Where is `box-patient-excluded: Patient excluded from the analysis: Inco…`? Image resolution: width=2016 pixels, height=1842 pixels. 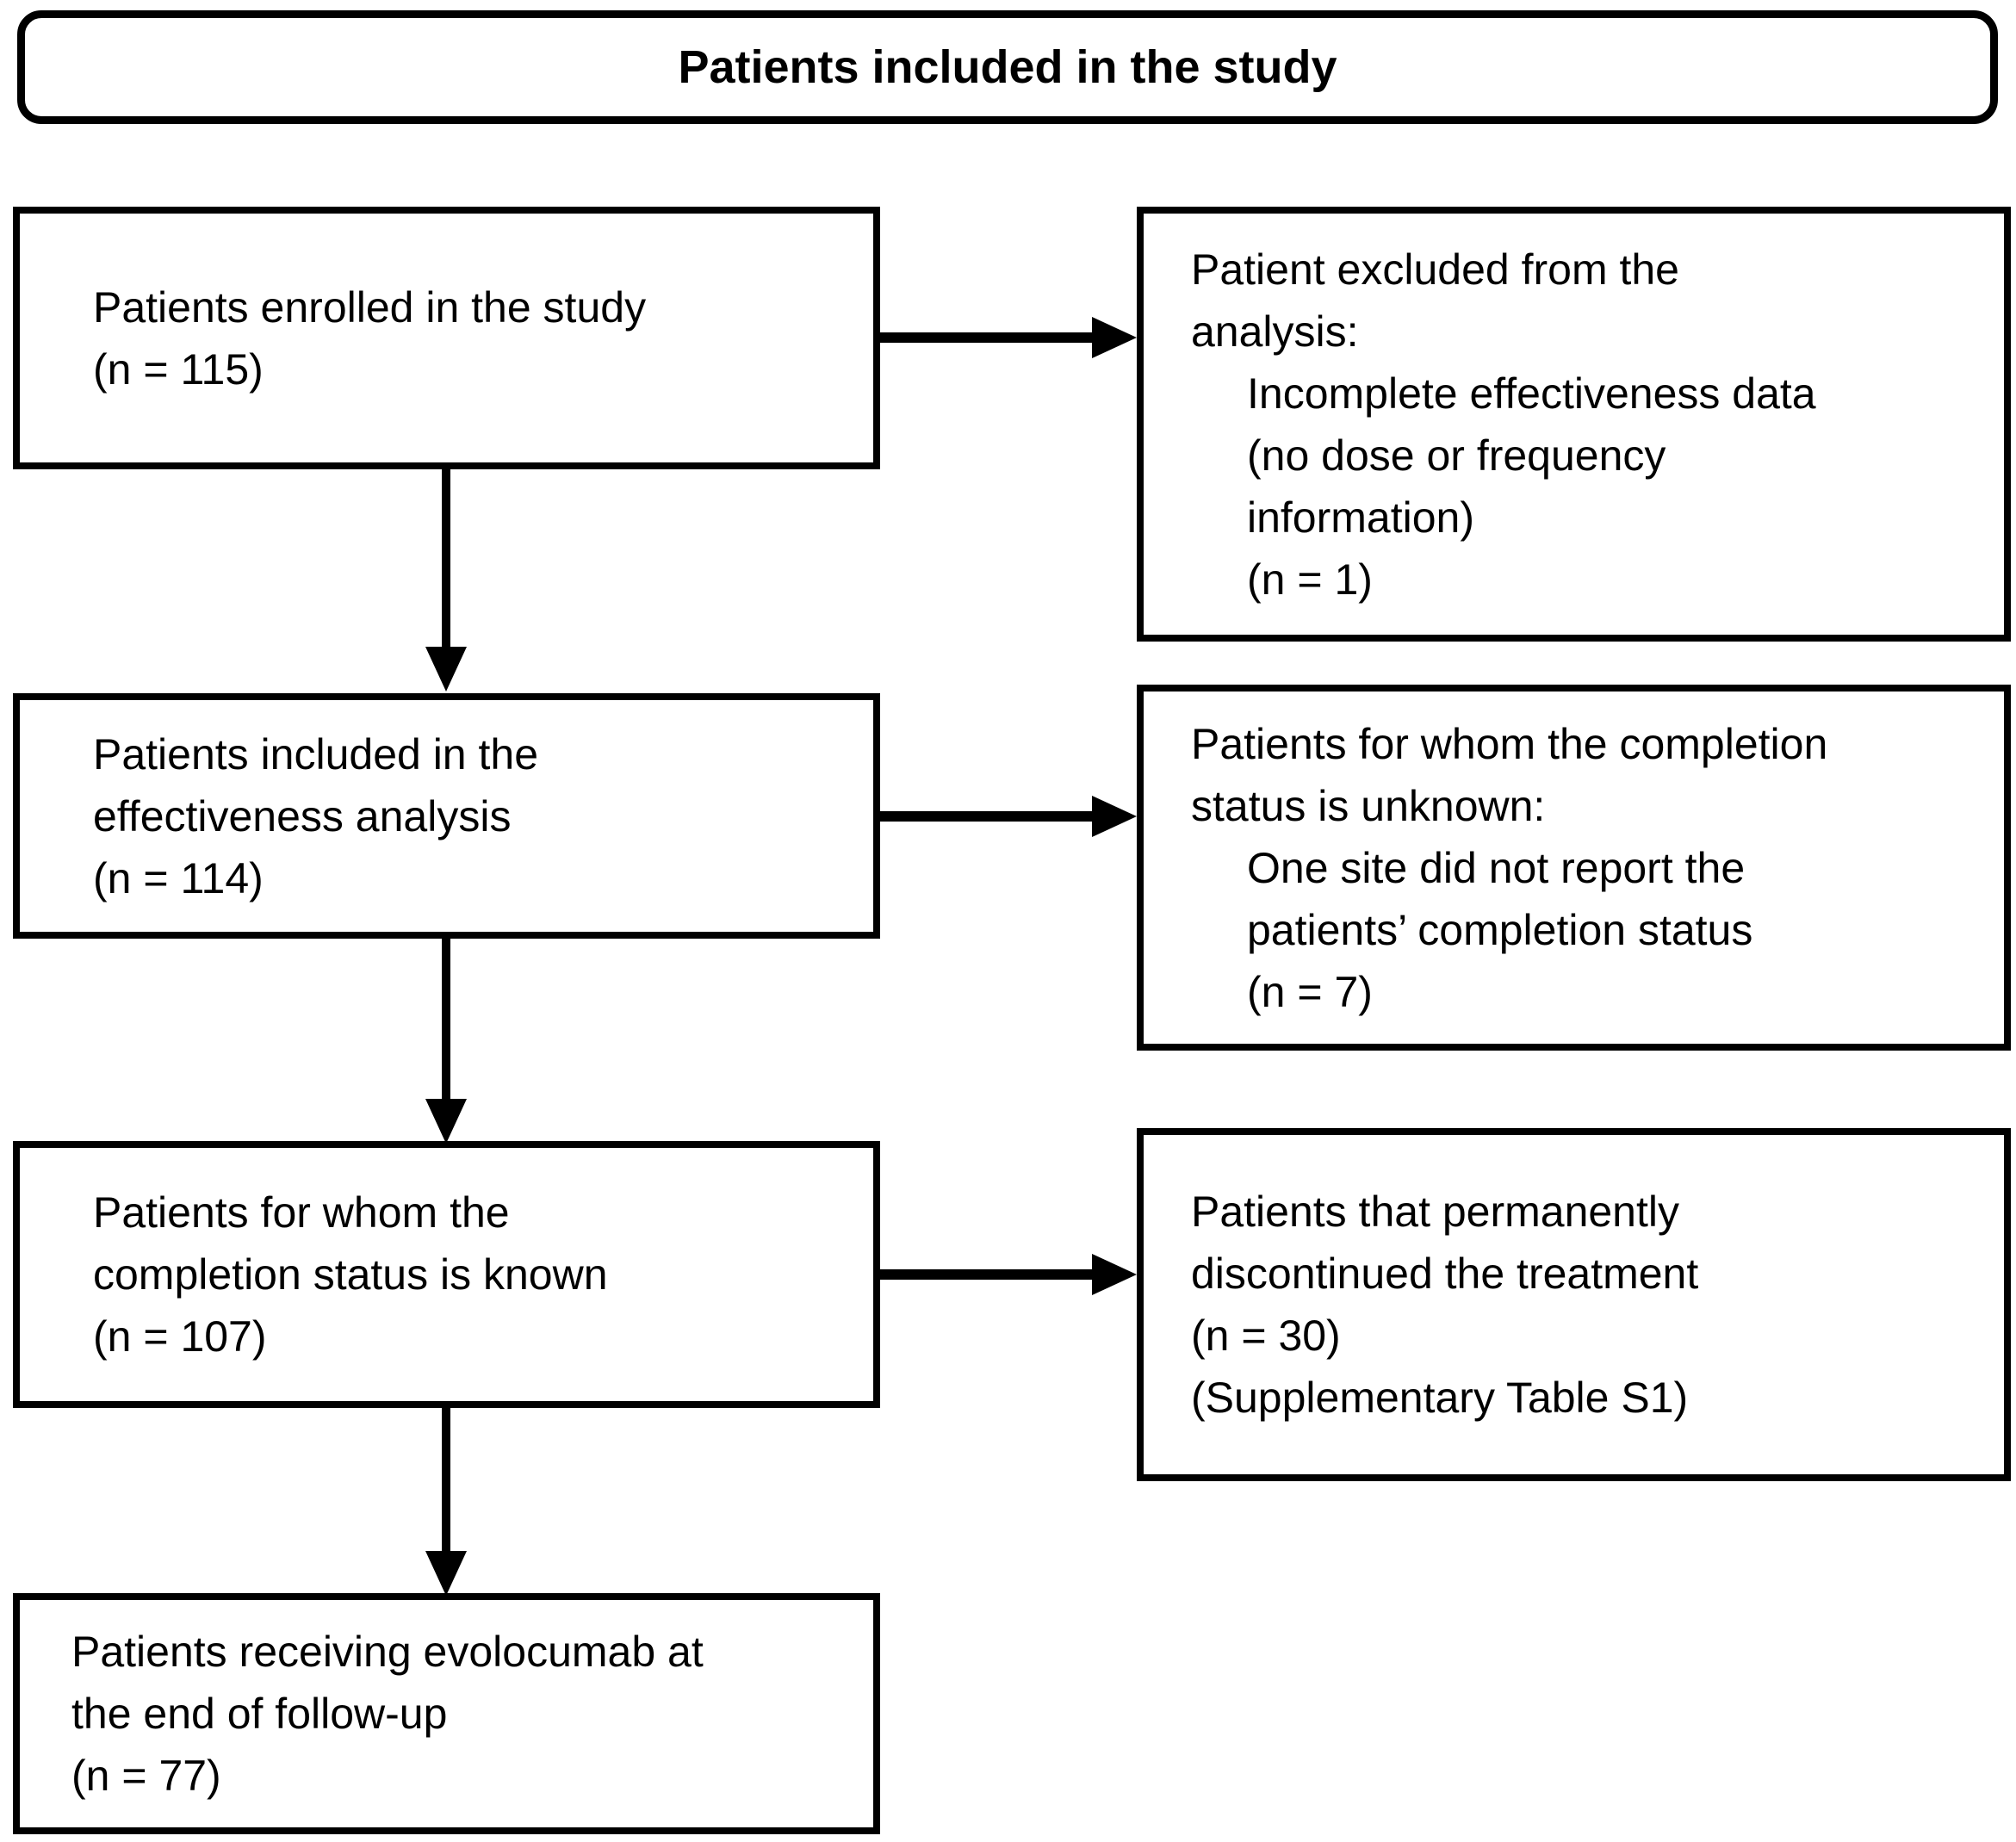
box-patient-excluded: Patient excluded from the analysis: Inco… is located at coordinates (1574, 425).